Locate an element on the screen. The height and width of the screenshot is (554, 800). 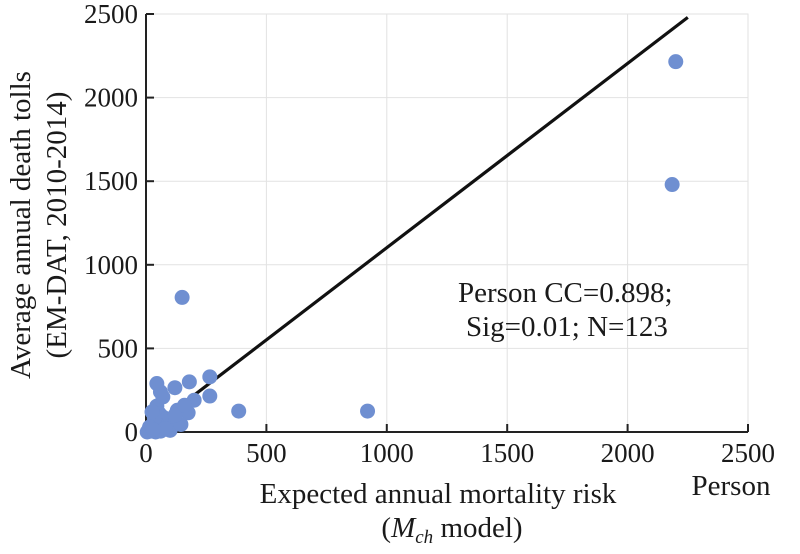
y-tick-label: 0 is located at coordinates (132, 432).